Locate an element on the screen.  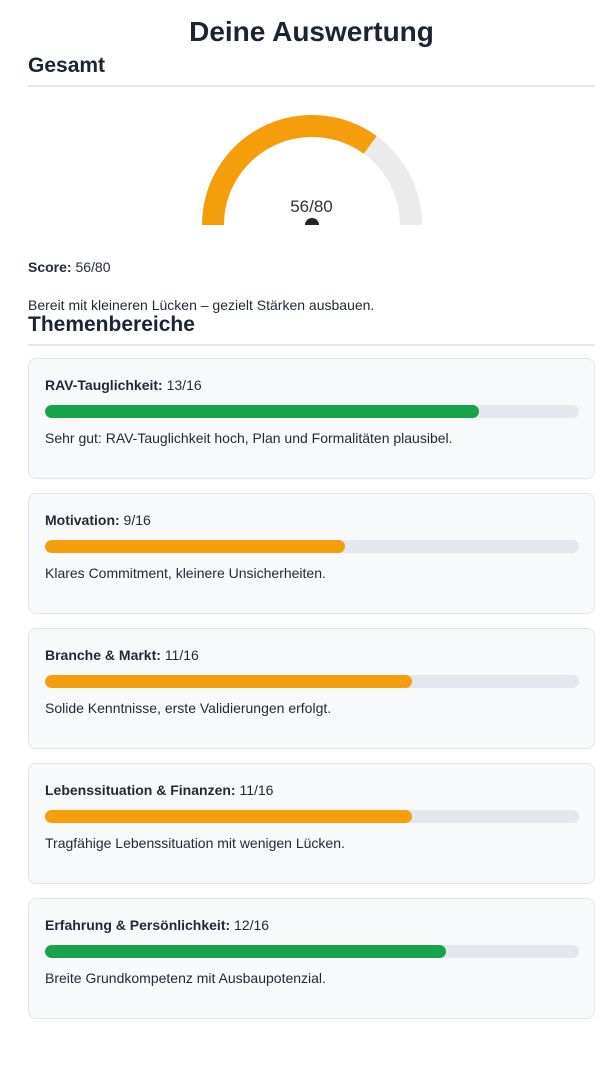
topic-name: Motivation: is located at coordinates (82, 520).